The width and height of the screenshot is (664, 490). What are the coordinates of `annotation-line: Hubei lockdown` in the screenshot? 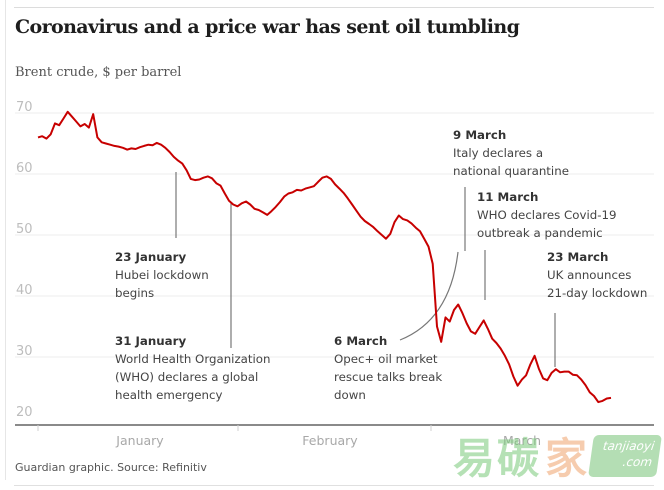 It's located at (162, 275).